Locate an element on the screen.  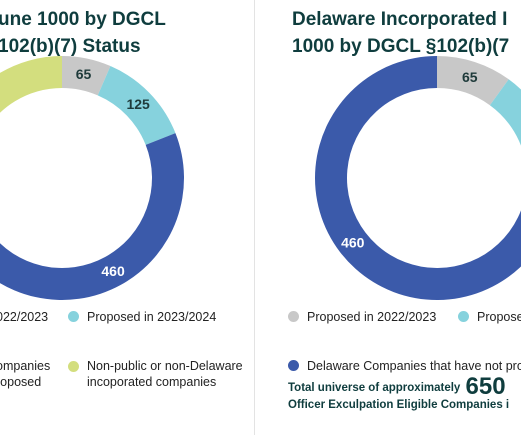
donut-0-label-0: 65 is located at coordinates (84, 74).